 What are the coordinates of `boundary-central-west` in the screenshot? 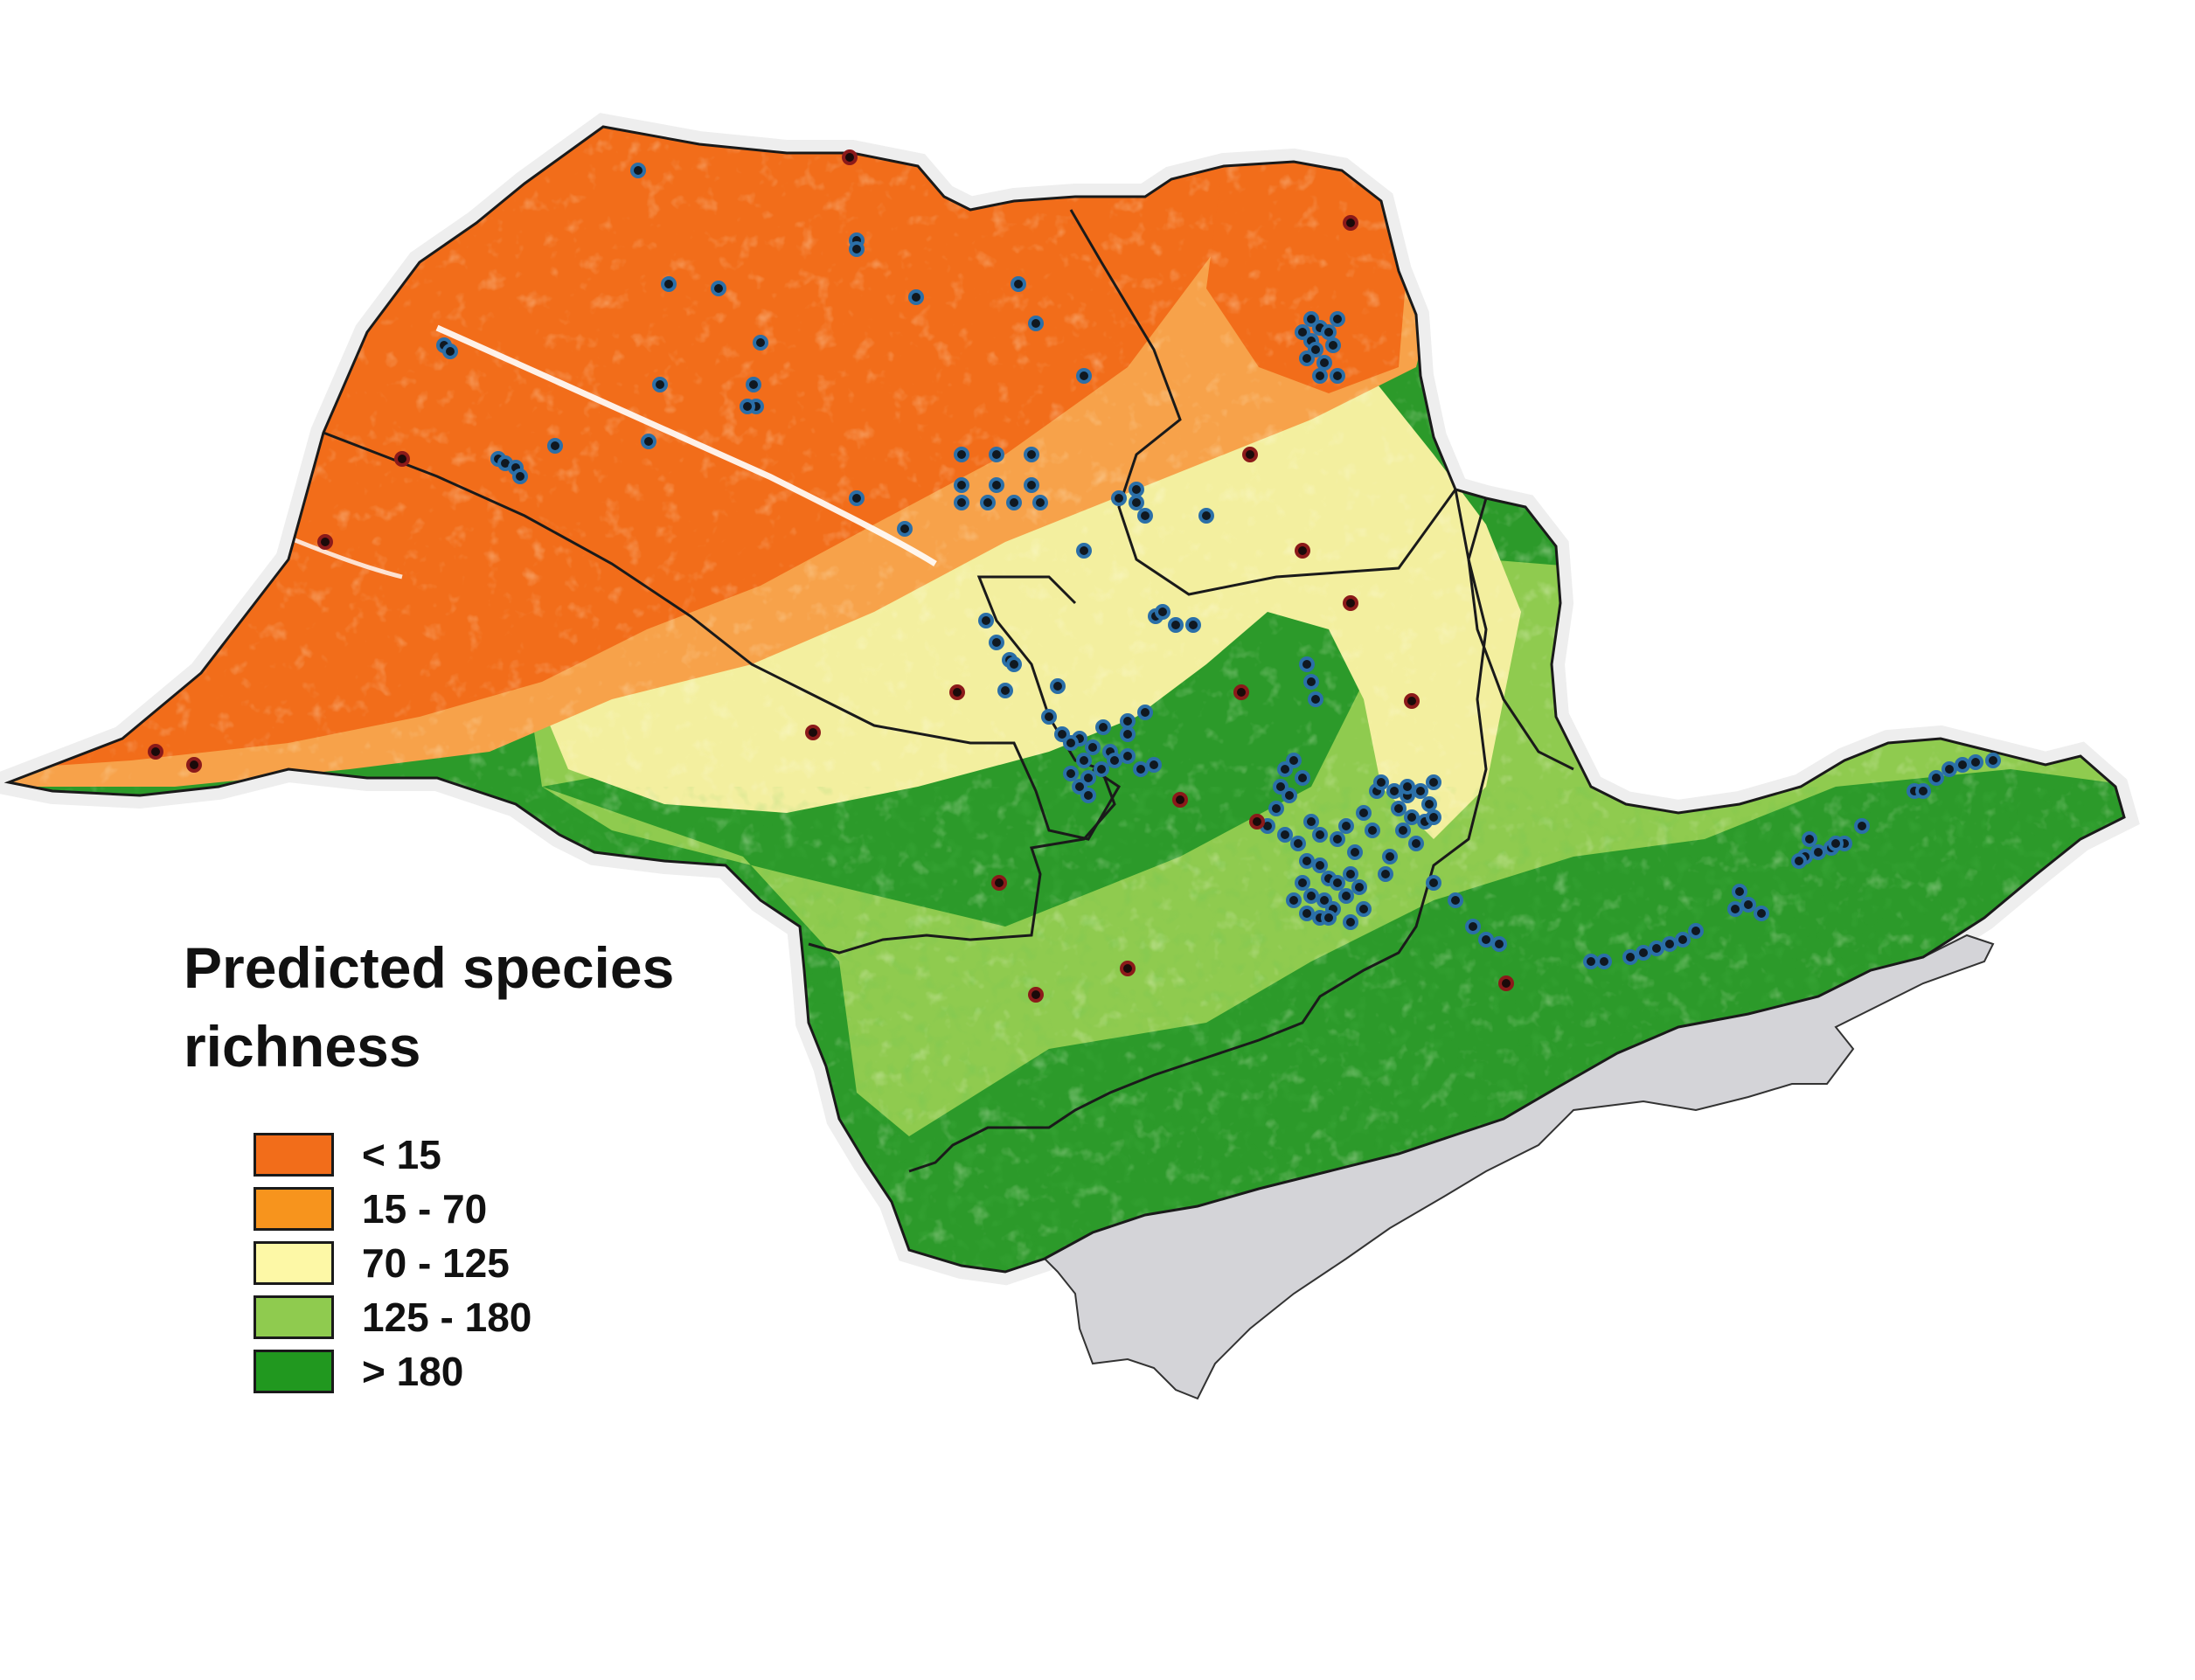 It's located at (962, 765).